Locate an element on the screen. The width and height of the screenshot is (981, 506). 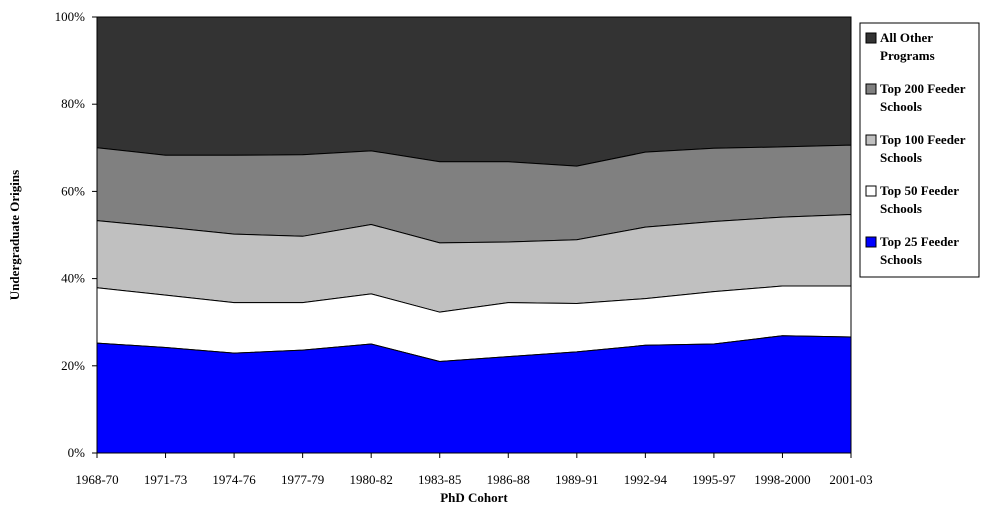
legend-label: Top 100 Feeder is located at coordinates (923, 139).